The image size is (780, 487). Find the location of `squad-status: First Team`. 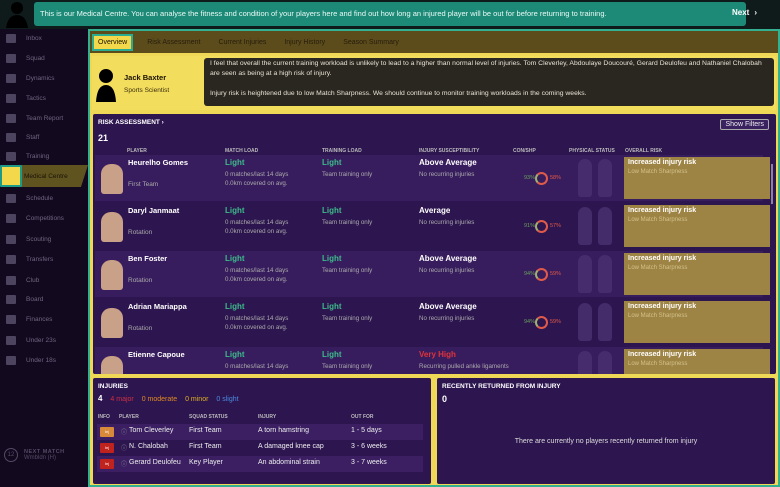

squad-status: First Team is located at coordinates (205, 430).